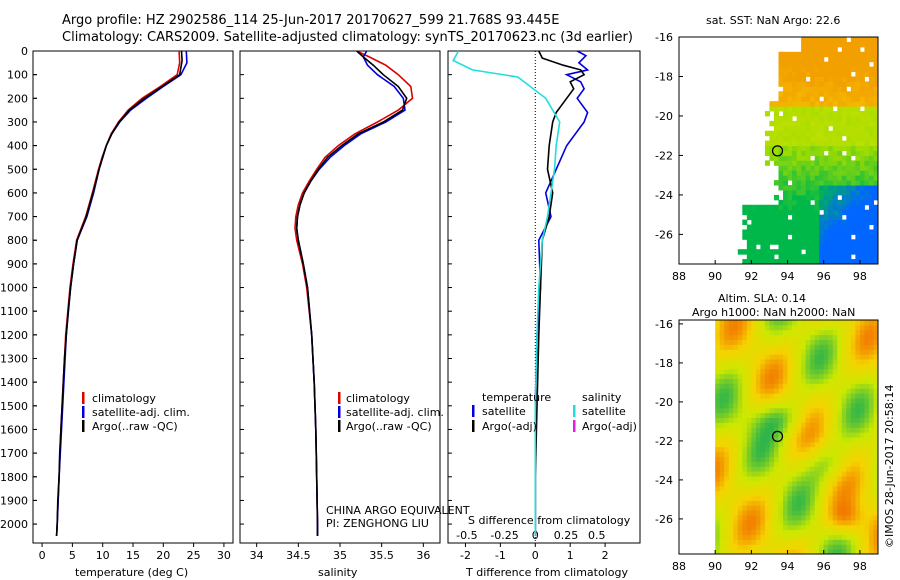  I want to click on series-line-t-argo-adj-, so click(560, 293).